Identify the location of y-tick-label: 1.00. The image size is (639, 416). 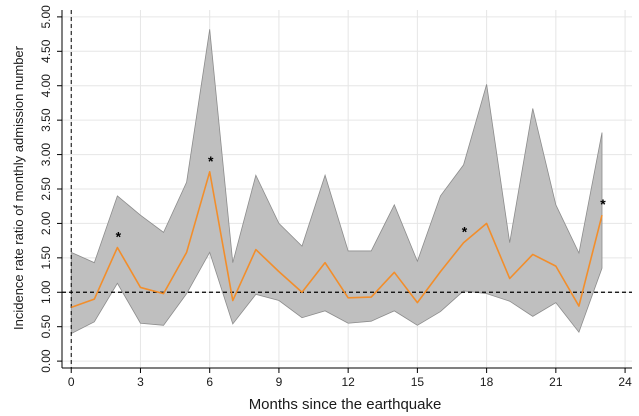
(46, 292).